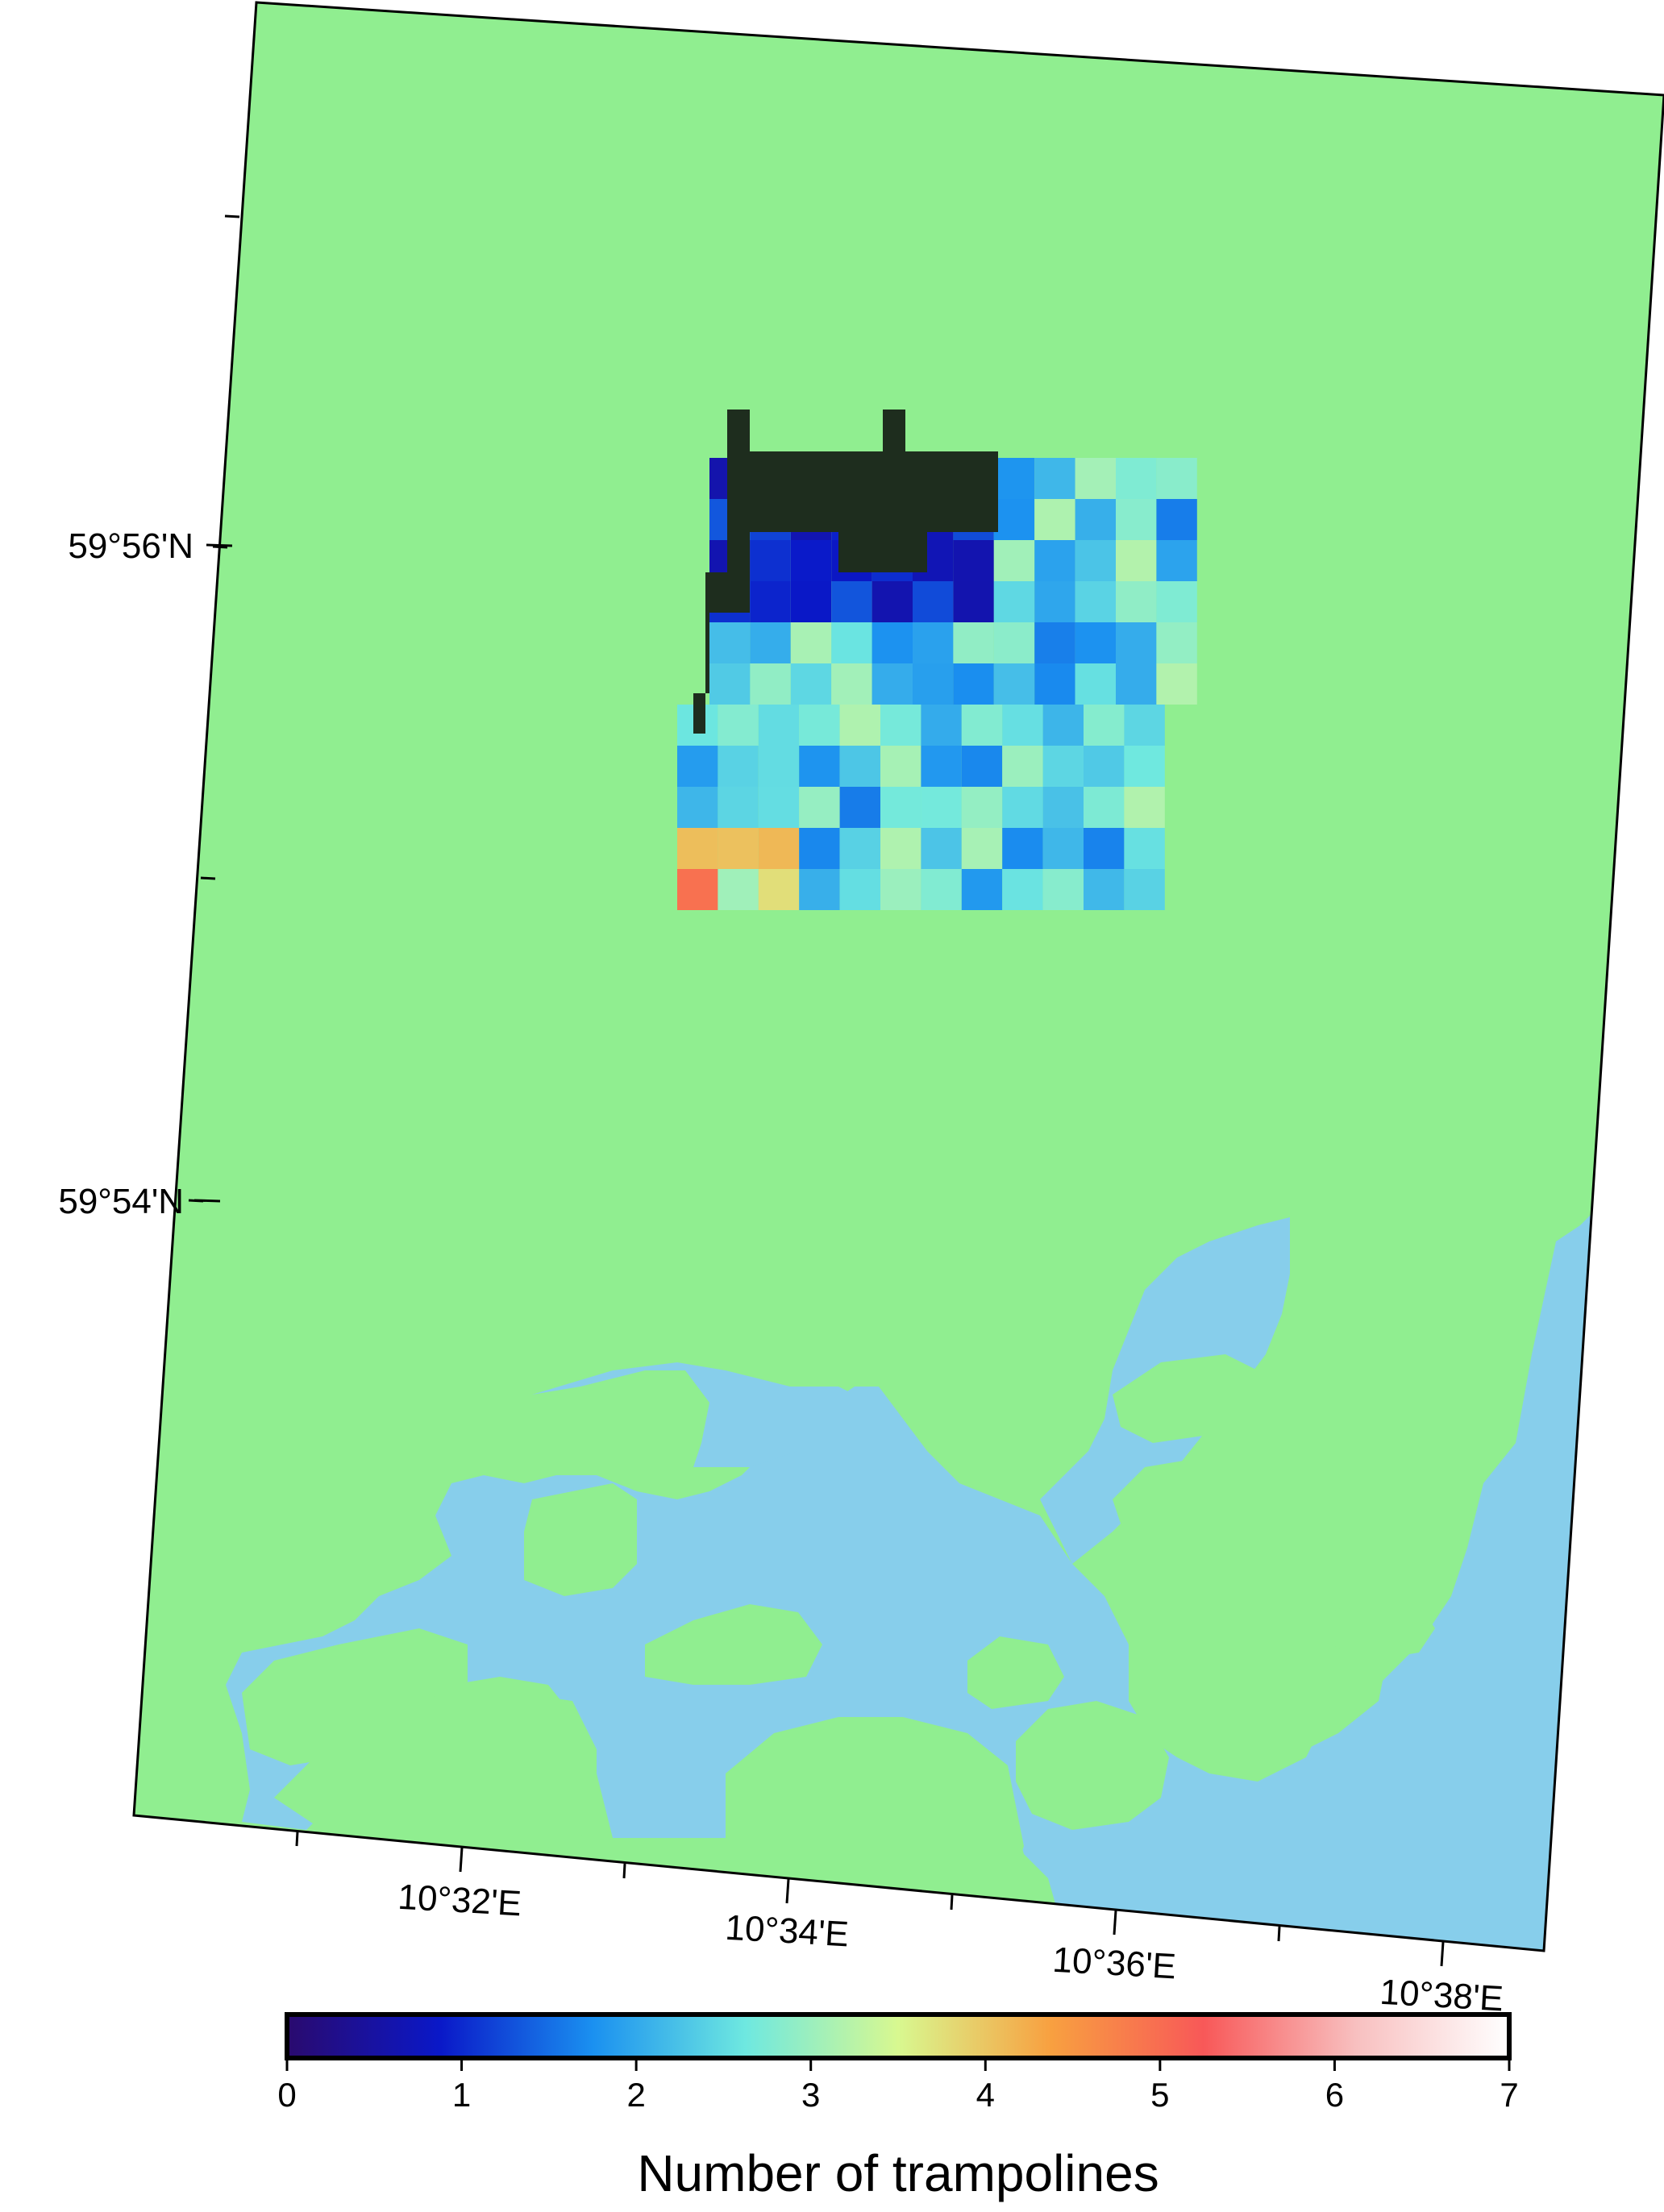  Describe the element at coordinates (701, 1414) in the screenshot. I see `inner-bay-water` at that location.